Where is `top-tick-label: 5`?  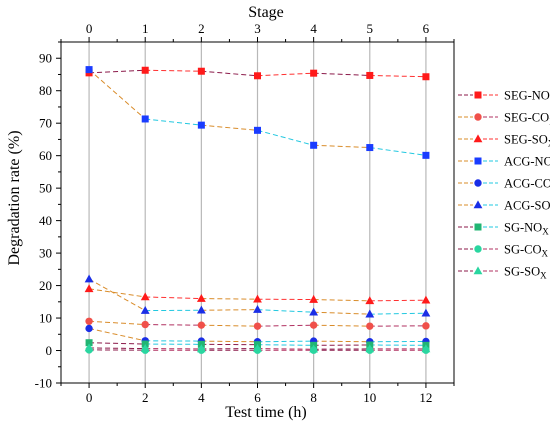 top-tick-label: 5 is located at coordinates (370, 28).